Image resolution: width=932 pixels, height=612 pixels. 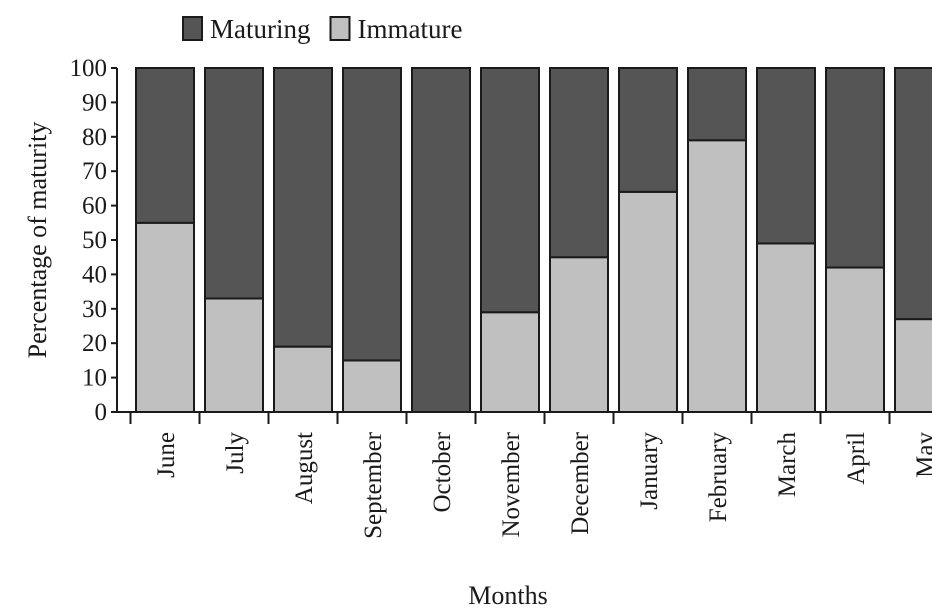 I want to click on x-tick-label-november: November, so click(x=511, y=484).